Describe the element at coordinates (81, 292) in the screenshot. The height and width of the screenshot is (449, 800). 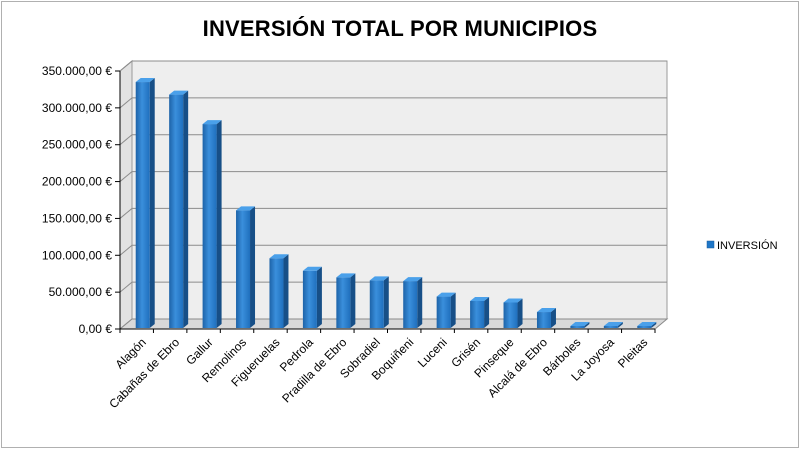
I see `y-tick-label: 50.000,00 €` at that location.